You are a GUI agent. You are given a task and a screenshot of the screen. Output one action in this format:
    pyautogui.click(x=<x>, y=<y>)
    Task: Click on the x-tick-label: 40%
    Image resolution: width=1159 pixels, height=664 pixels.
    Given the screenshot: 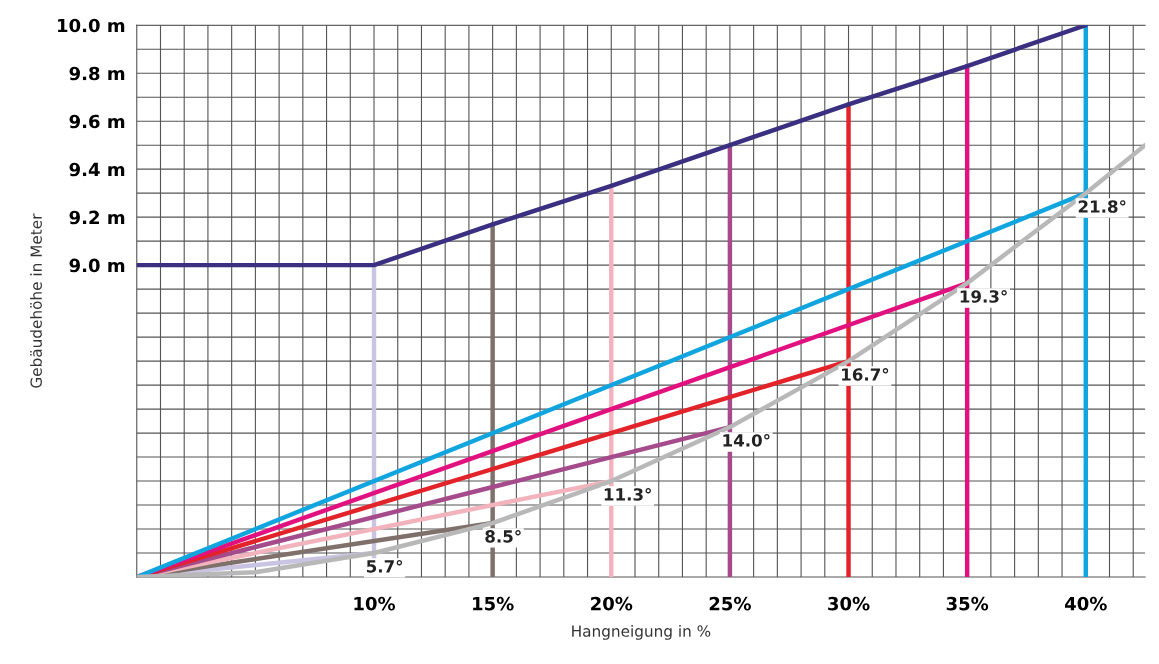 What is the action you would take?
    pyautogui.click(x=1085, y=603)
    